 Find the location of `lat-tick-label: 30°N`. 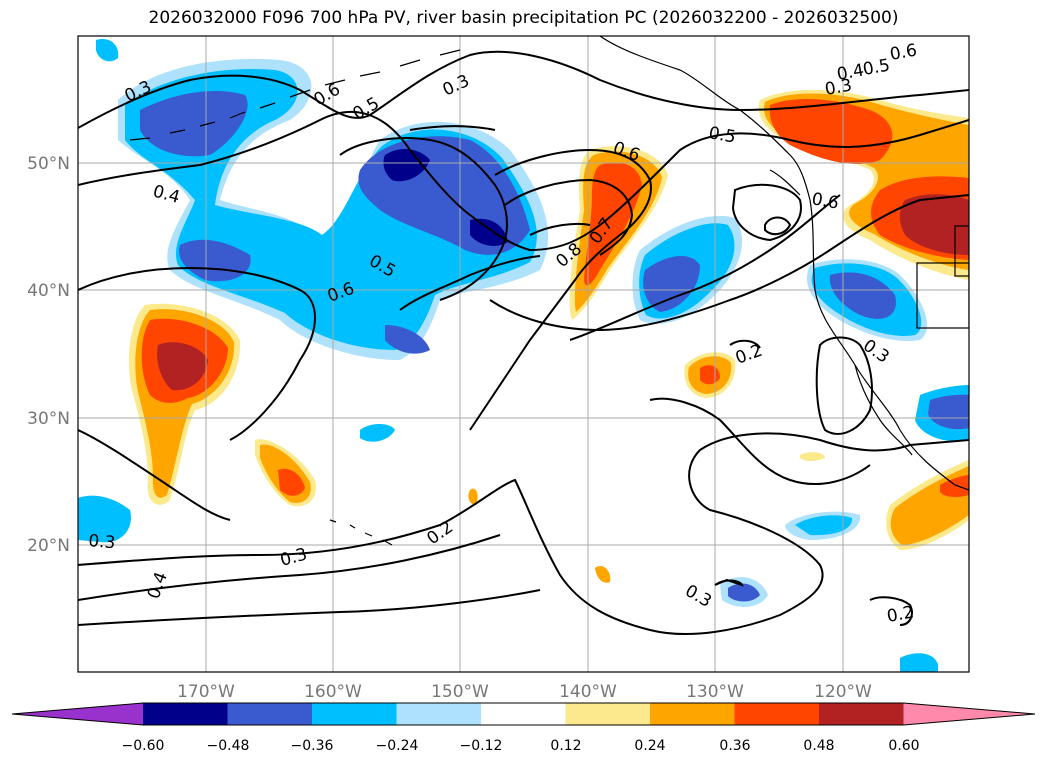

lat-tick-label: 30°N is located at coordinates (48, 419).